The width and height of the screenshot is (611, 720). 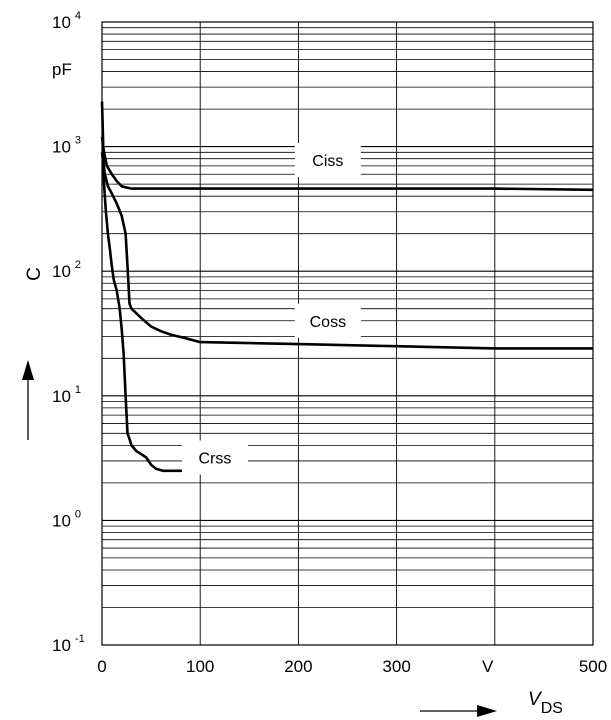 What do you see at coordinates (458, 711) in the screenshot?
I see `x-axis-arrow-icon` at bounding box center [458, 711].